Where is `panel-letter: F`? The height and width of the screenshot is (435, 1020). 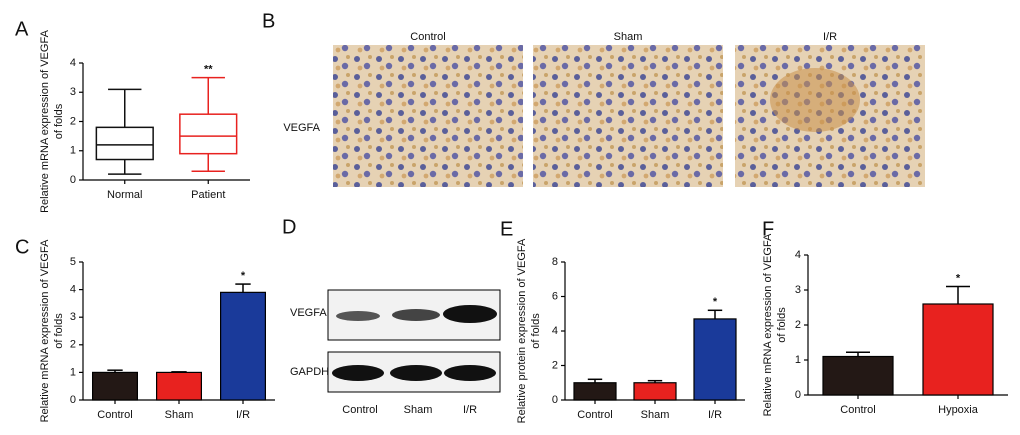
panel-letter: F is located at coordinates (768, 229).